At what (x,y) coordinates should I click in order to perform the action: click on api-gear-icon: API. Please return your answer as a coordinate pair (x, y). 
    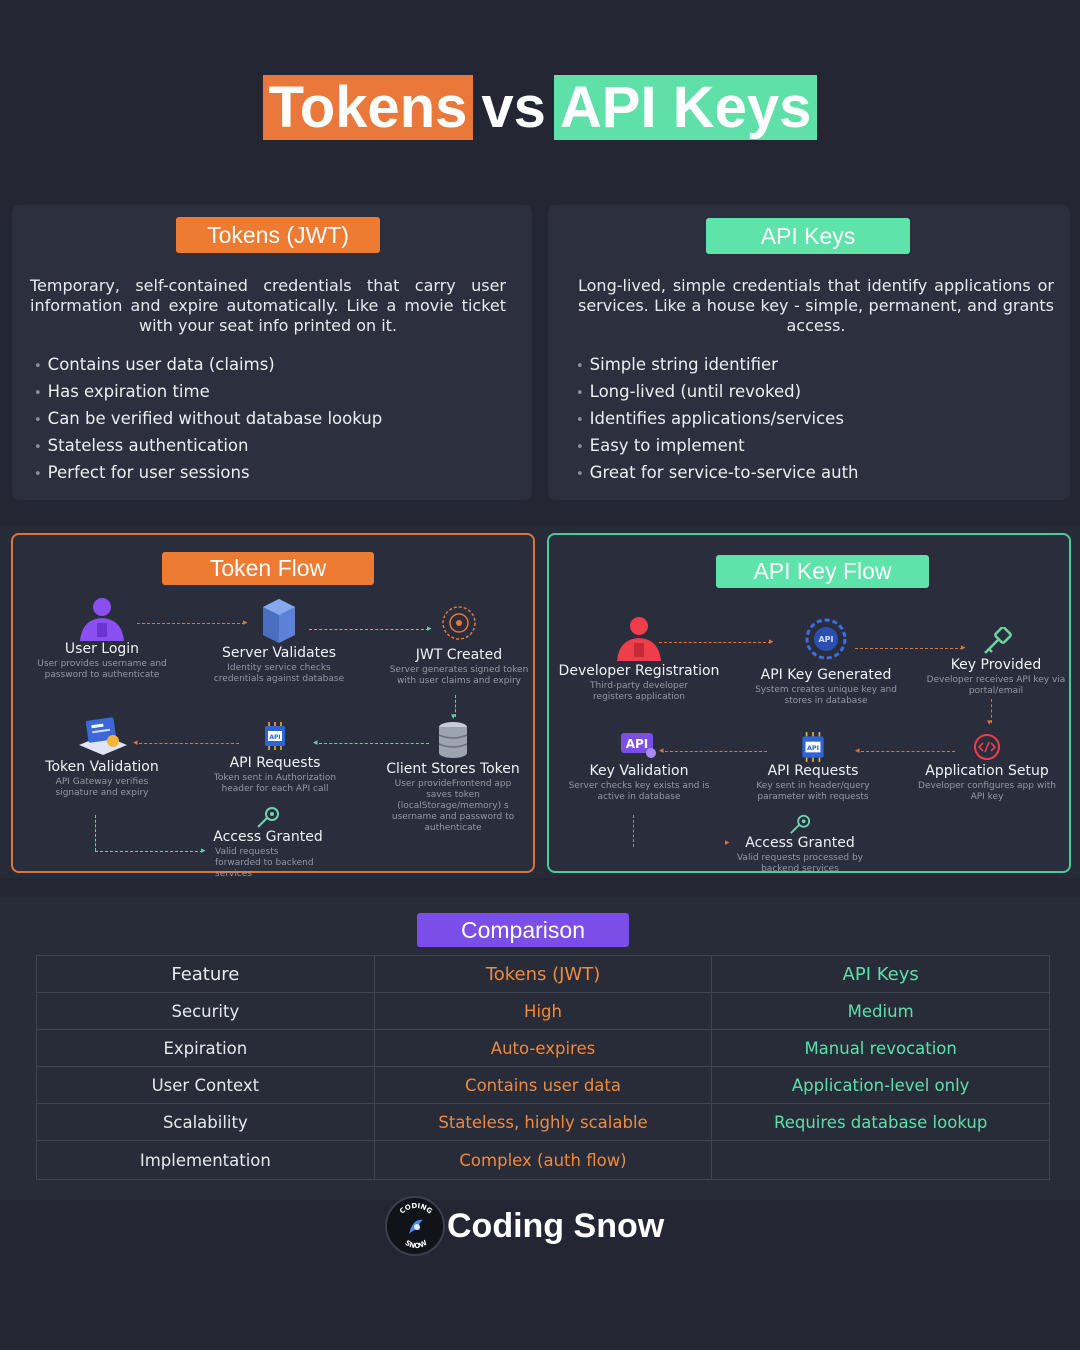
    Looking at the image, I should click on (826, 639).